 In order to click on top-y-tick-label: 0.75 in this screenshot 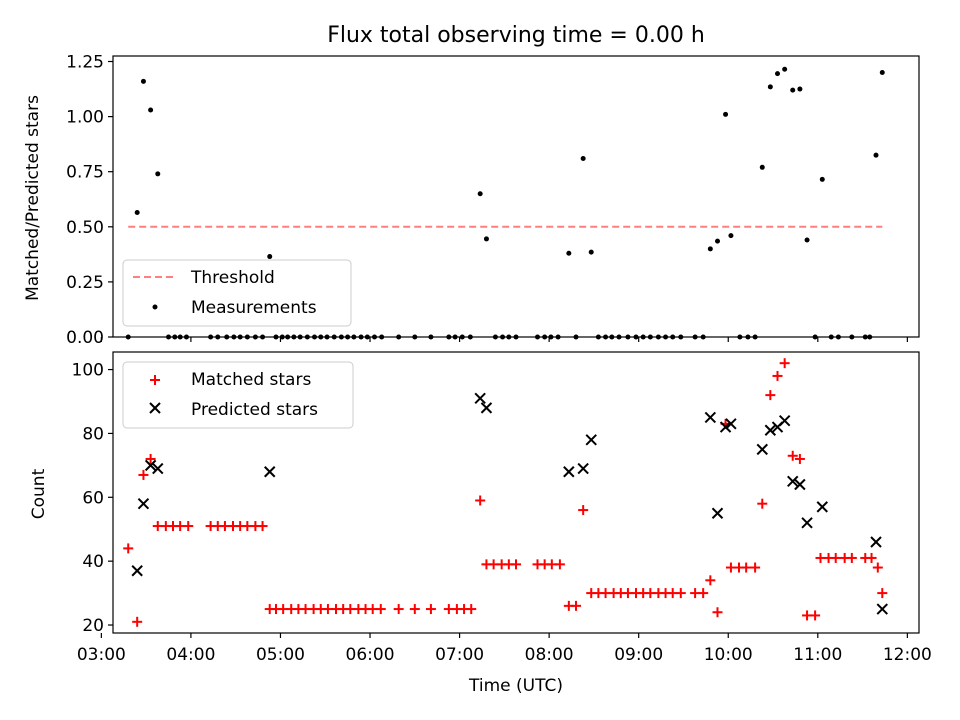, I will do `click(85, 173)`.